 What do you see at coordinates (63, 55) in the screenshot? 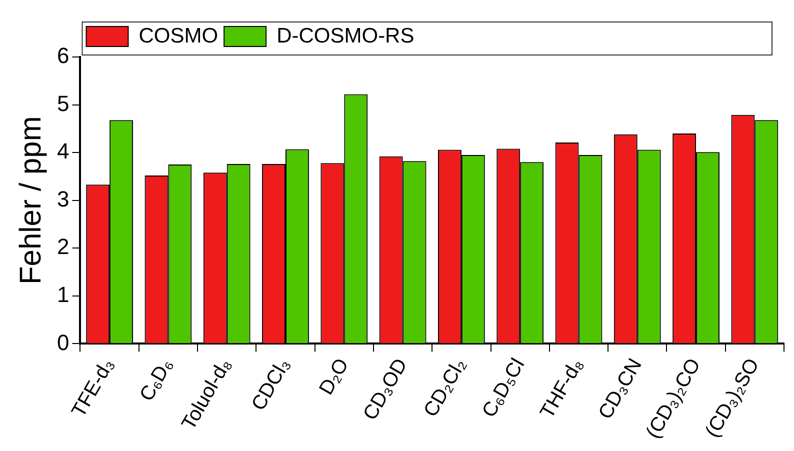
I see `y-tick-label: 6` at bounding box center [63, 55].